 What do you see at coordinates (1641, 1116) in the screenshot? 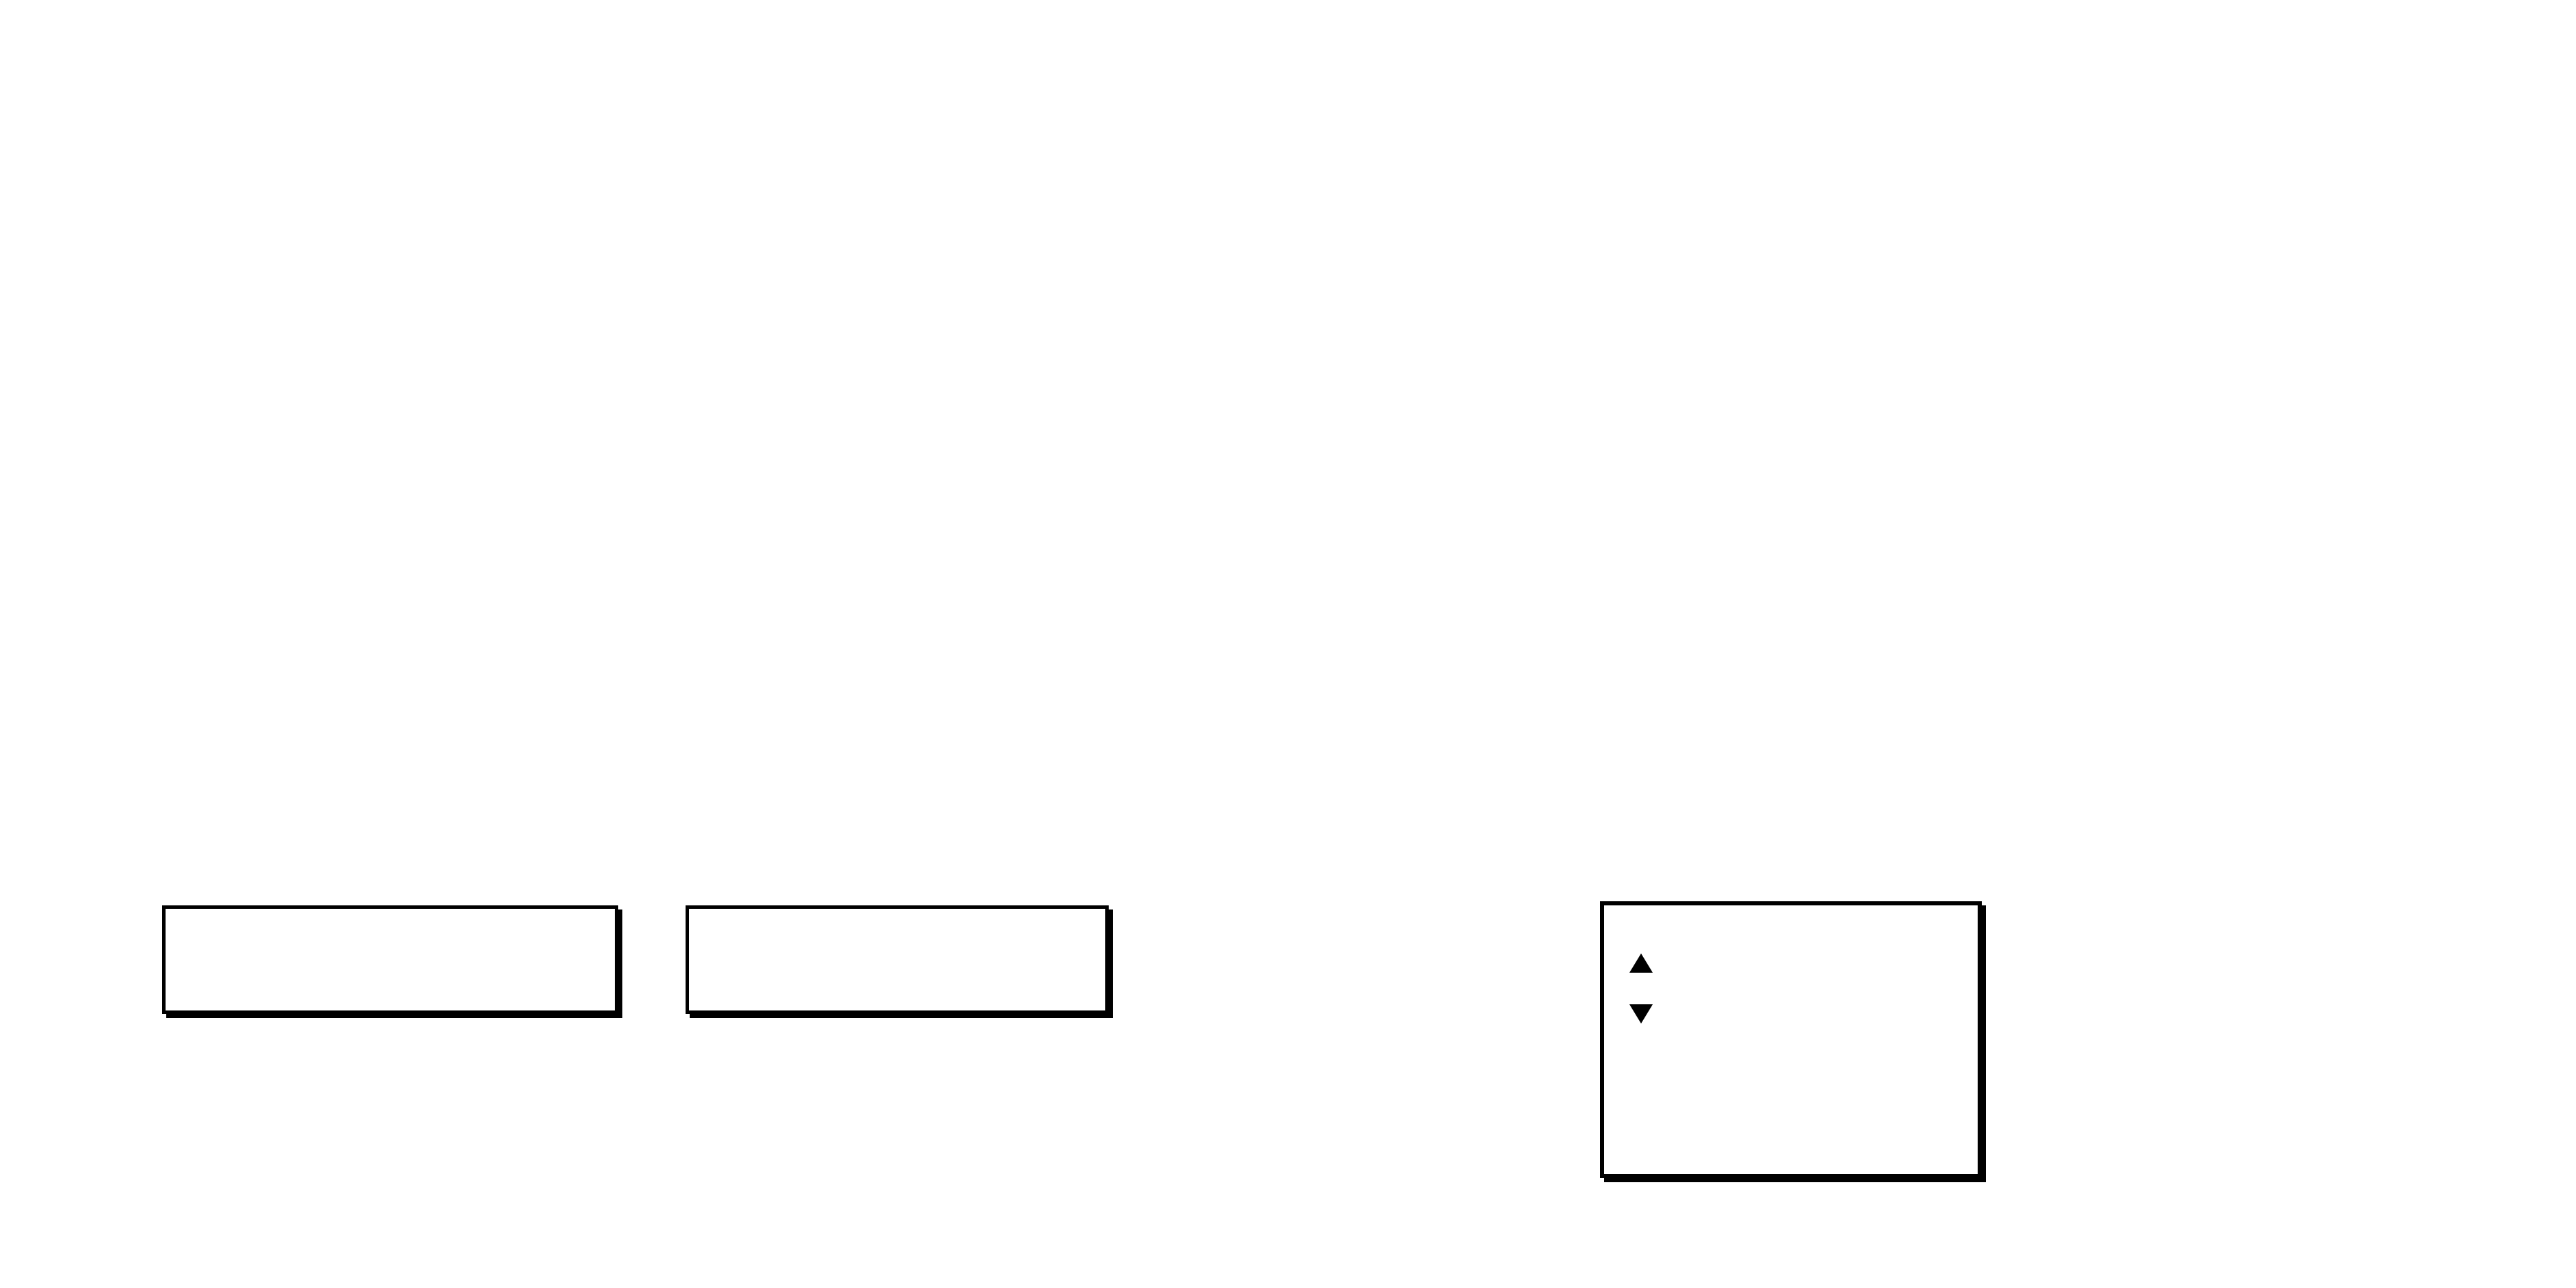
I see `triangle-down-open-icon` at bounding box center [1641, 1116].